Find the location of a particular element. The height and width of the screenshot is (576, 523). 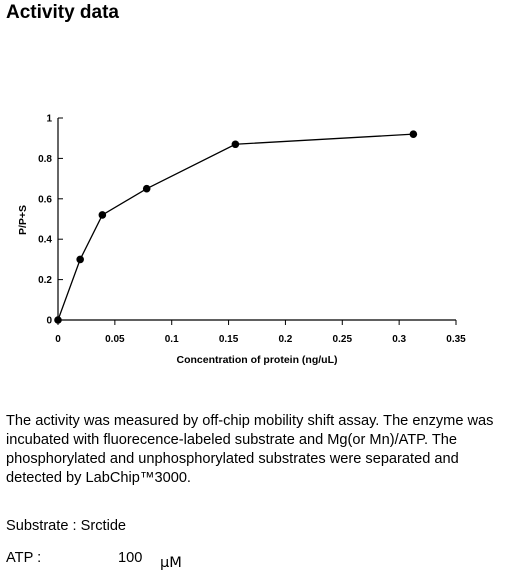

y-tick-label: 0.8 is located at coordinates (45, 159).